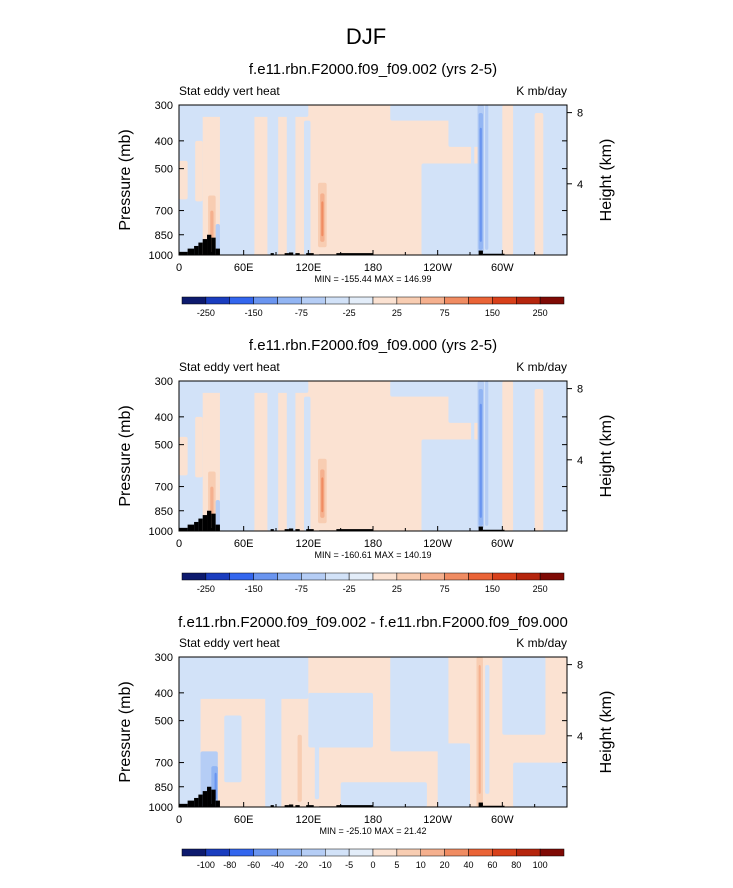 This screenshot has height=888, width=733. I want to click on variable-label: Stat eddy vert heat, so click(229, 643).